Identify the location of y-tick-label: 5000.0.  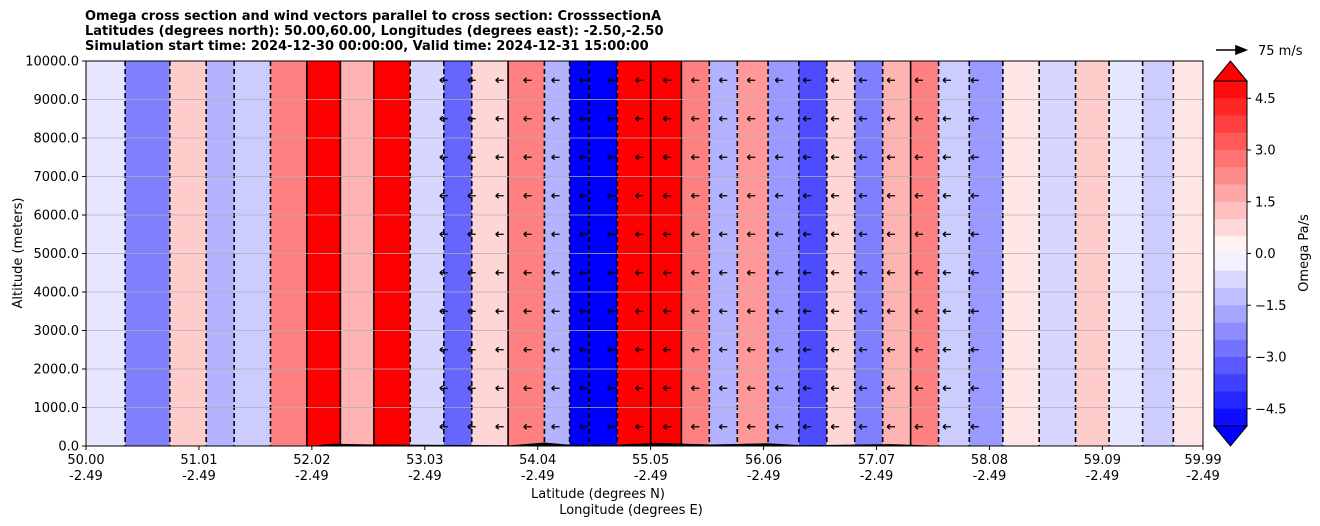
(57, 254).